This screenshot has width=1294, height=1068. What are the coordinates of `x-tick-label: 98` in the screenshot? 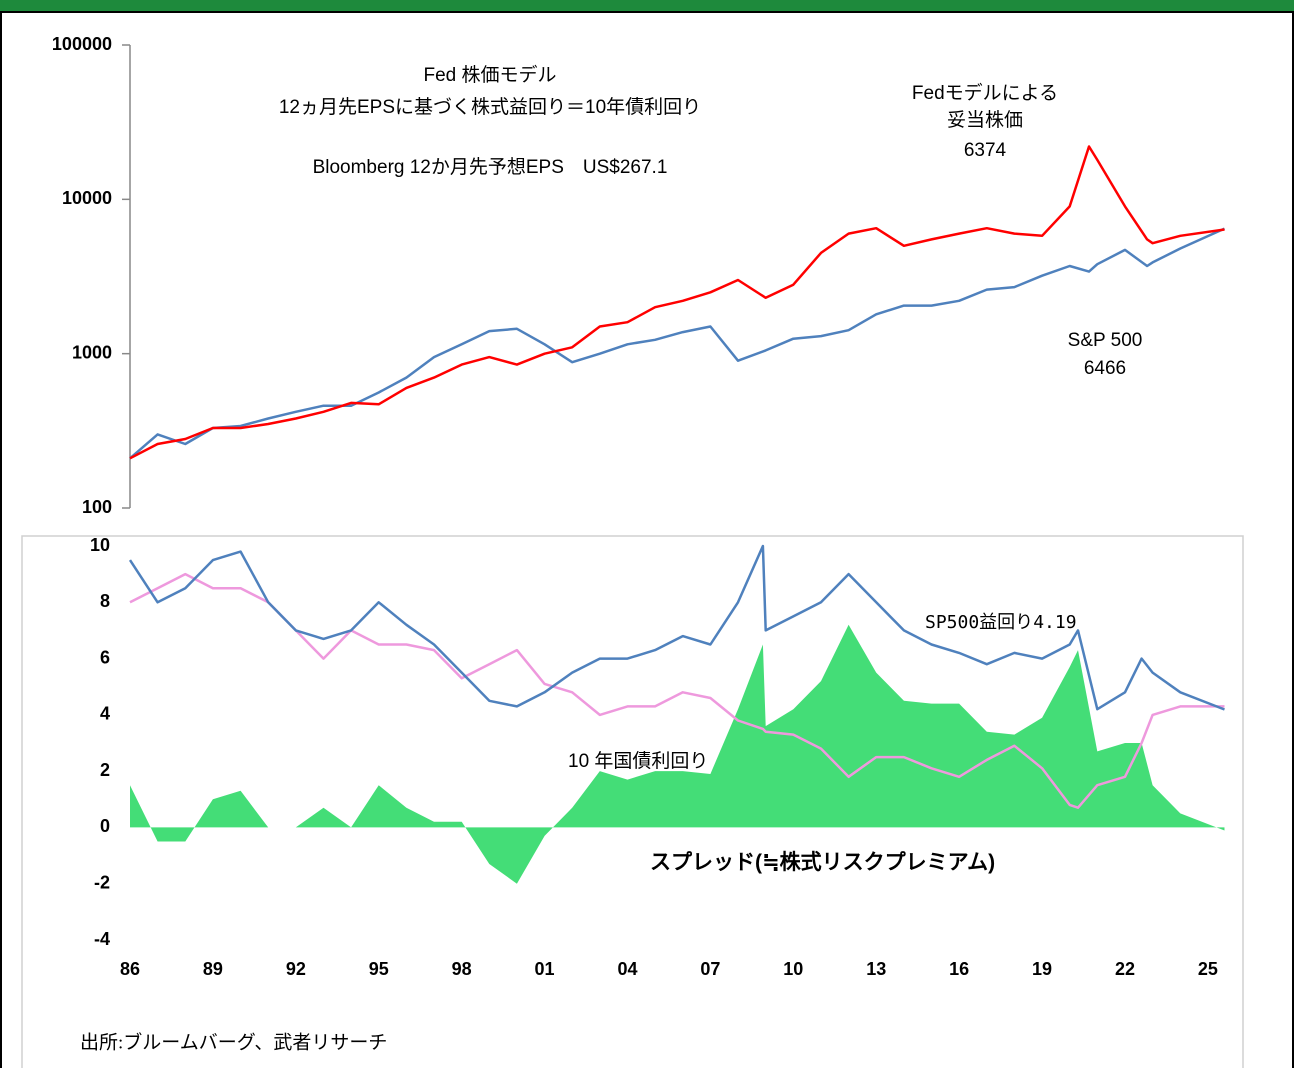 It's located at (462, 969).